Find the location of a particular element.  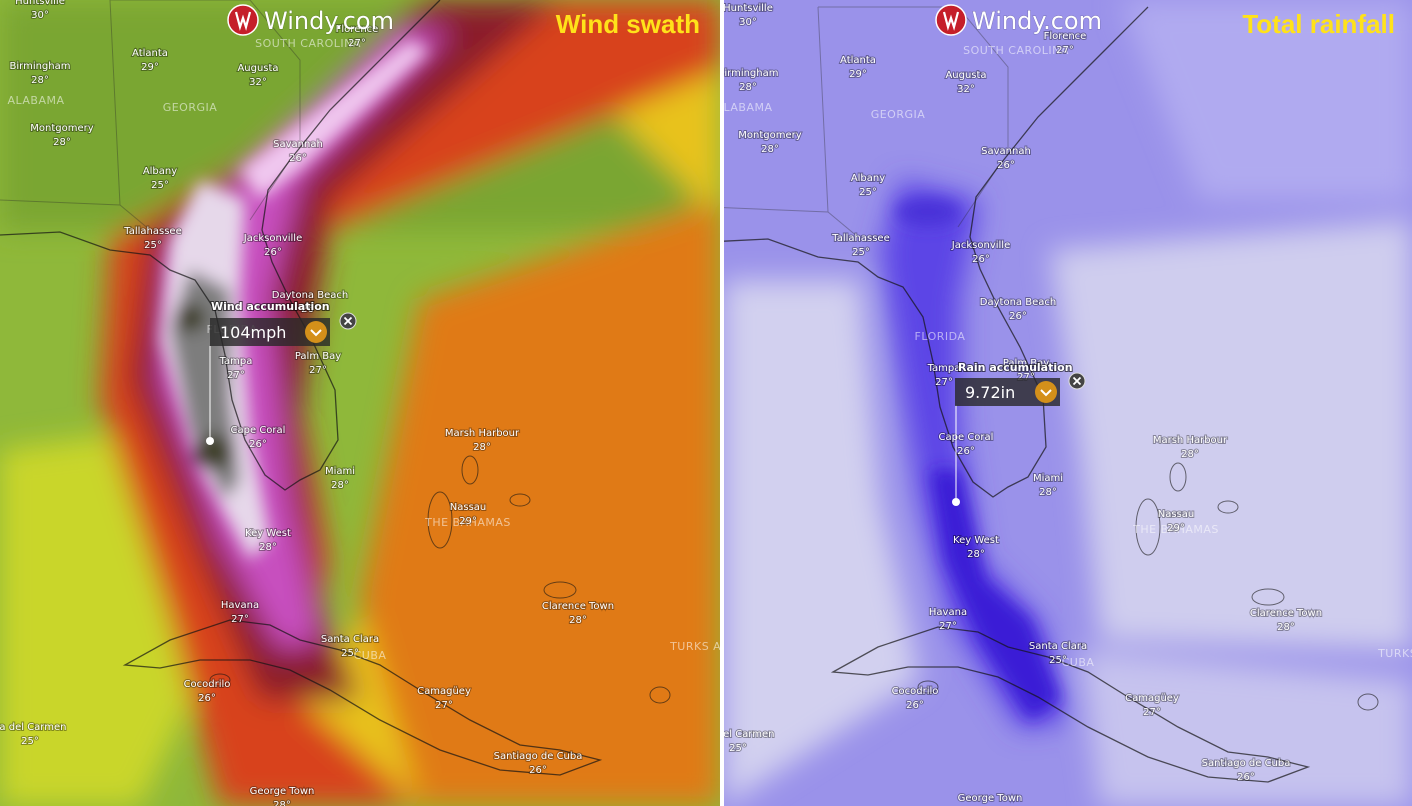

region-label: FLORIDA is located at coordinates (940, 336).